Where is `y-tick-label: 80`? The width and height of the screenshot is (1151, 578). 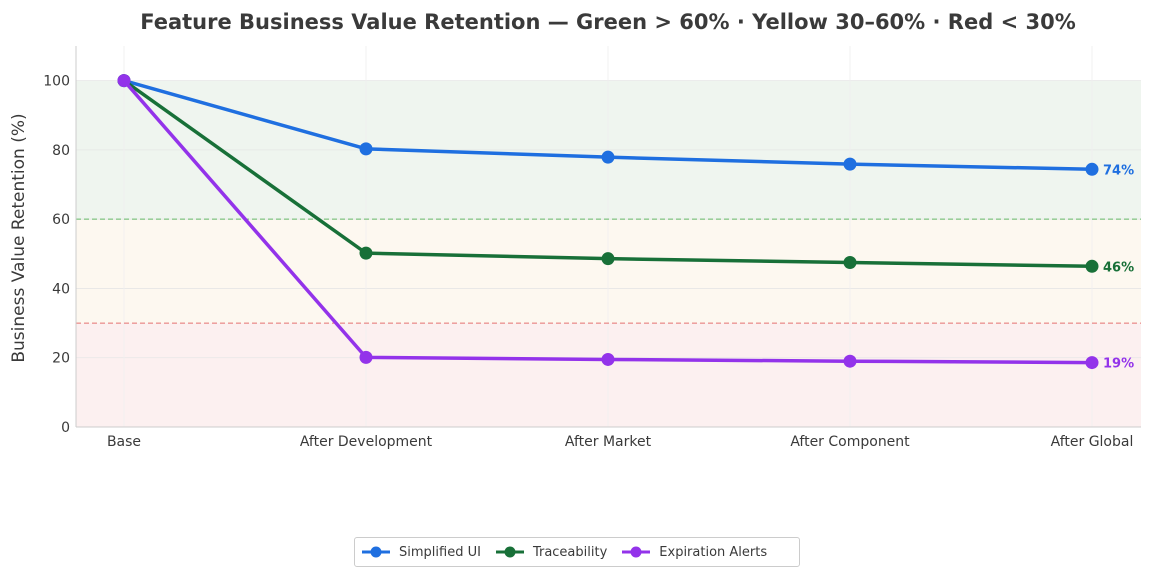
y-tick-label: 80 is located at coordinates (61, 151).